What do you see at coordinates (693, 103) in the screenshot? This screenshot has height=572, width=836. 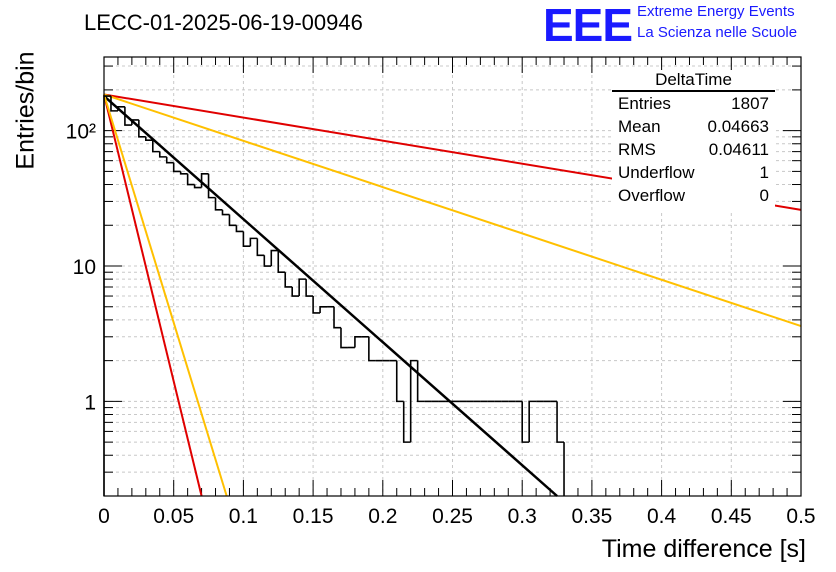 I see `stats-row-entries: Entries 1807` at bounding box center [693, 103].